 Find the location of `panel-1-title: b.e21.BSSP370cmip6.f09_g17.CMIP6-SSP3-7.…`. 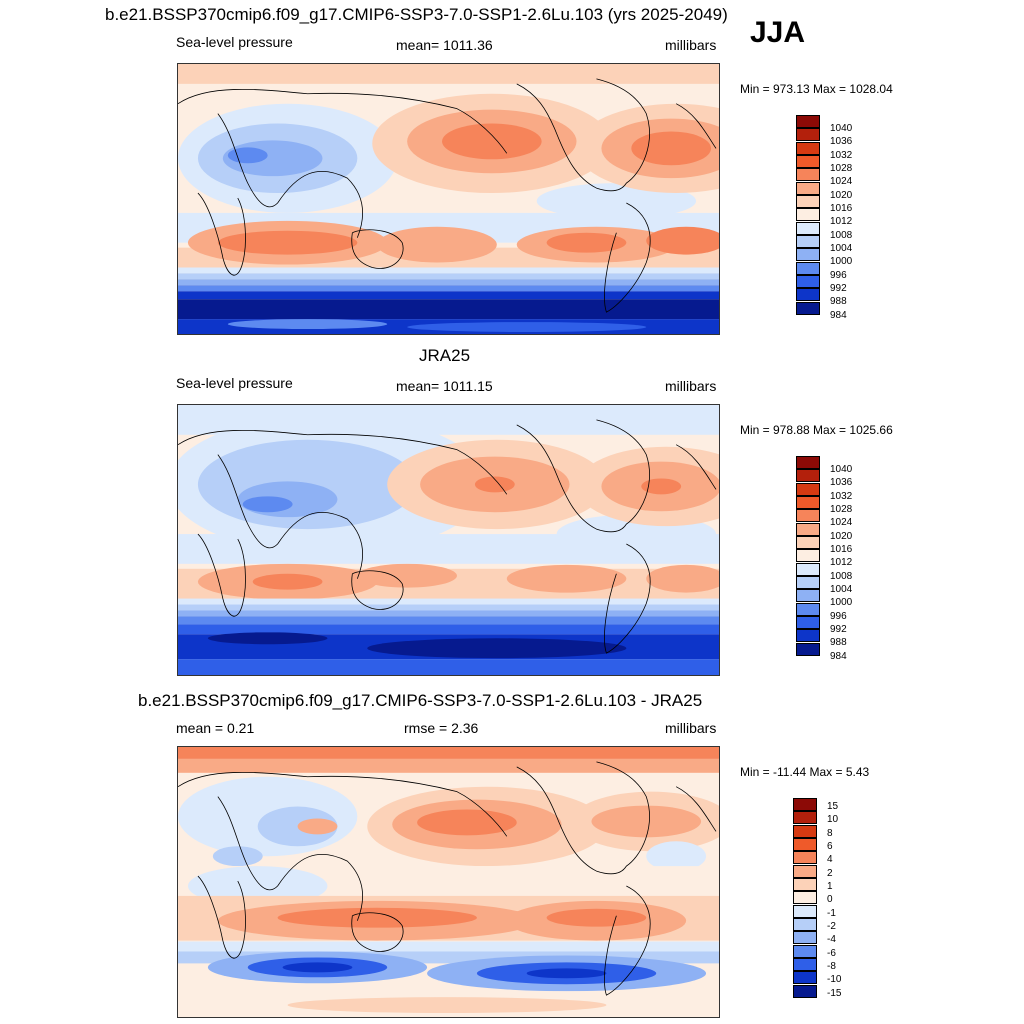

panel-1-title: b.e21.BSSP370cmip6.f09_g17.CMIP6-SSP3-7.… is located at coordinates (416, 14).